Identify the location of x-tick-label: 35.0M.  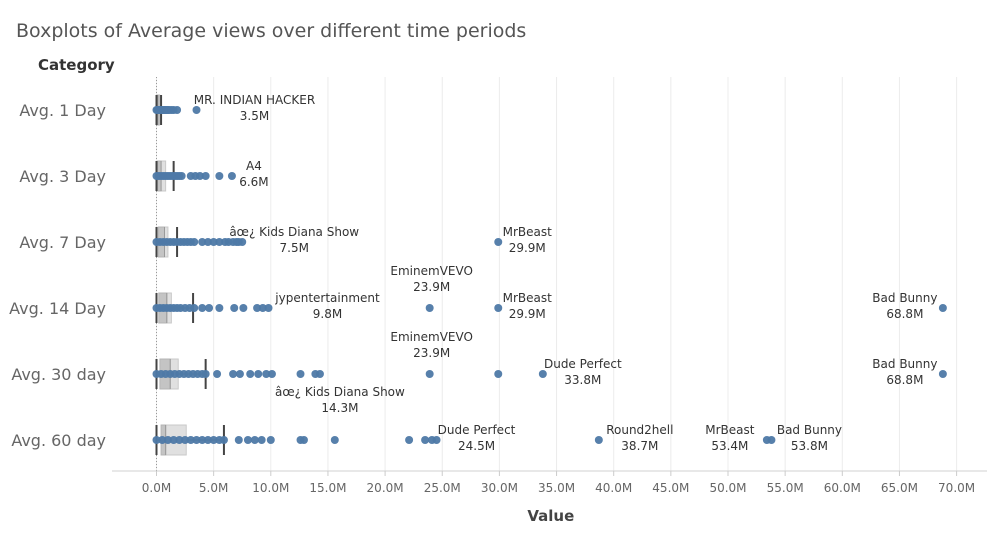
(556, 488).